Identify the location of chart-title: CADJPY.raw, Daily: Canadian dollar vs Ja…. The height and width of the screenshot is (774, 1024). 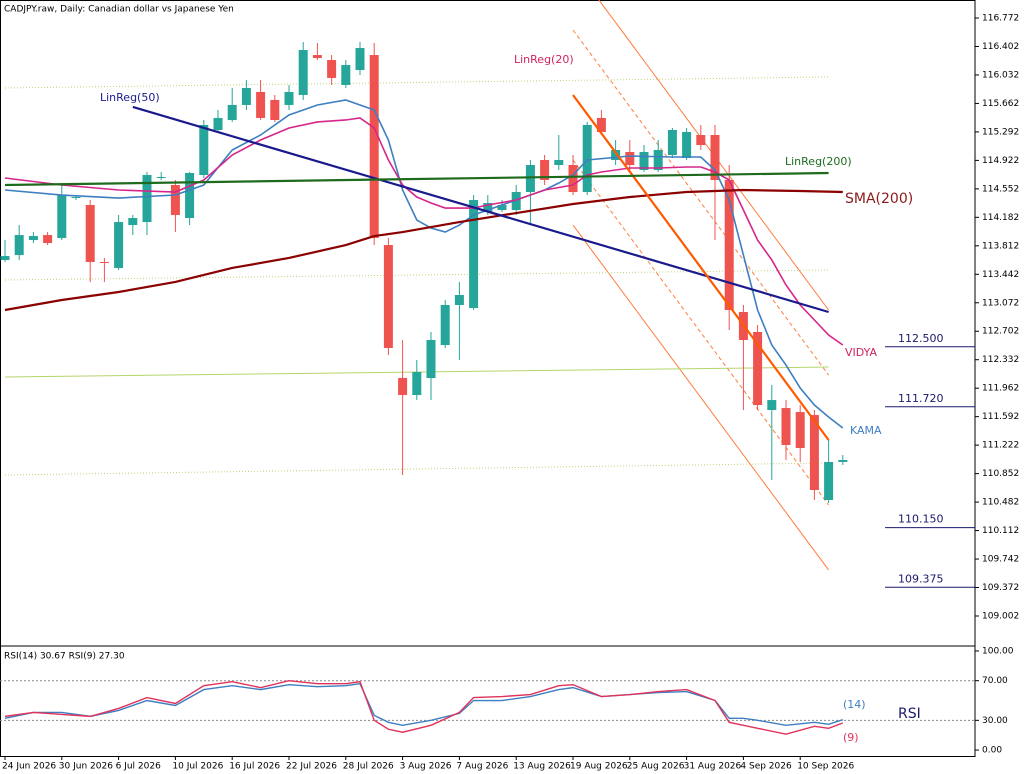
(119, 10).